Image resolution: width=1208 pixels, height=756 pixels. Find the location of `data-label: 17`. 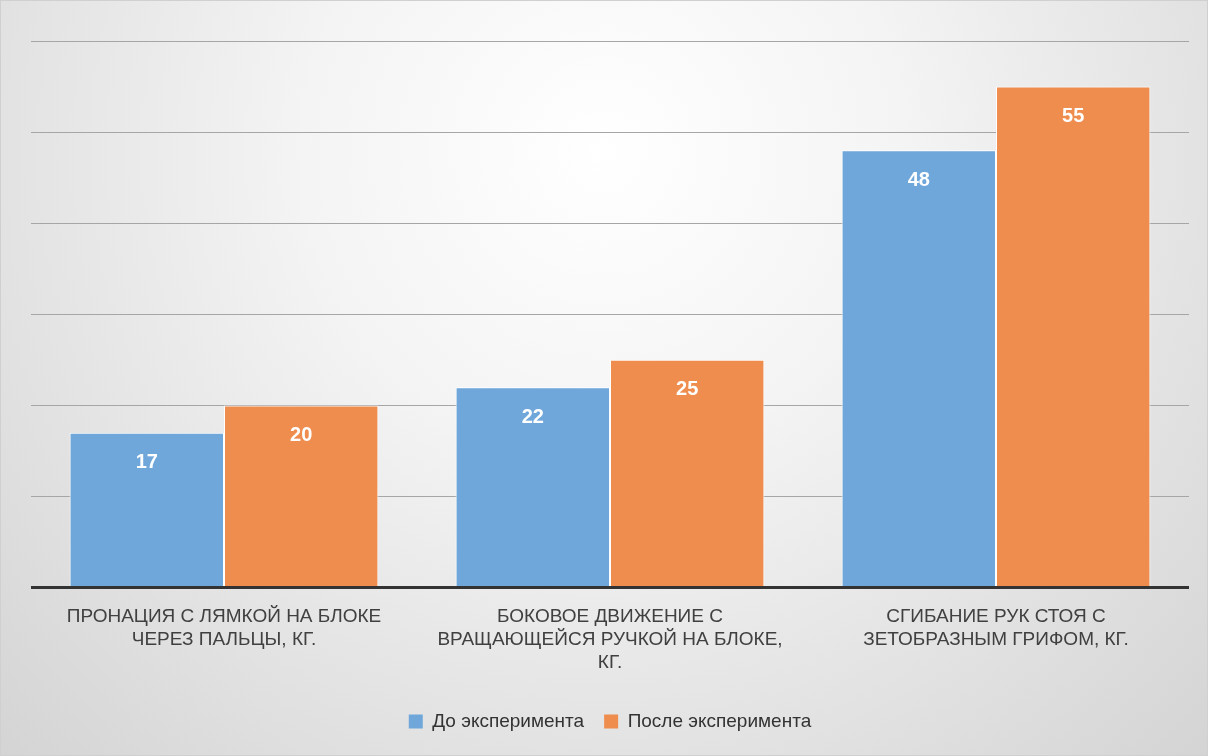

data-label: 17 is located at coordinates (146, 461).